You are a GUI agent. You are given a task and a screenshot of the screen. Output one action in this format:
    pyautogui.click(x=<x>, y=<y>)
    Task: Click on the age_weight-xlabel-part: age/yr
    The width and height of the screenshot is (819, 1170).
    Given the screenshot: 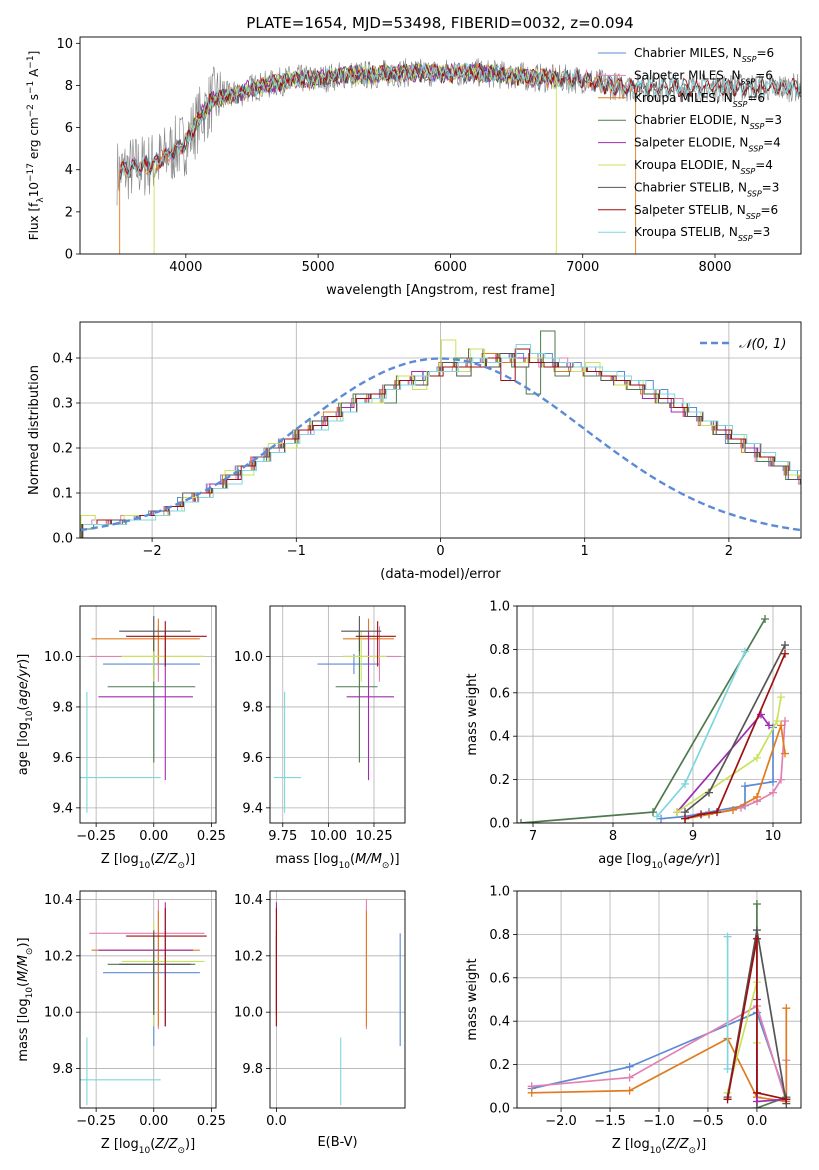 What is the action you would take?
    pyautogui.click(x=689, y=859)
    